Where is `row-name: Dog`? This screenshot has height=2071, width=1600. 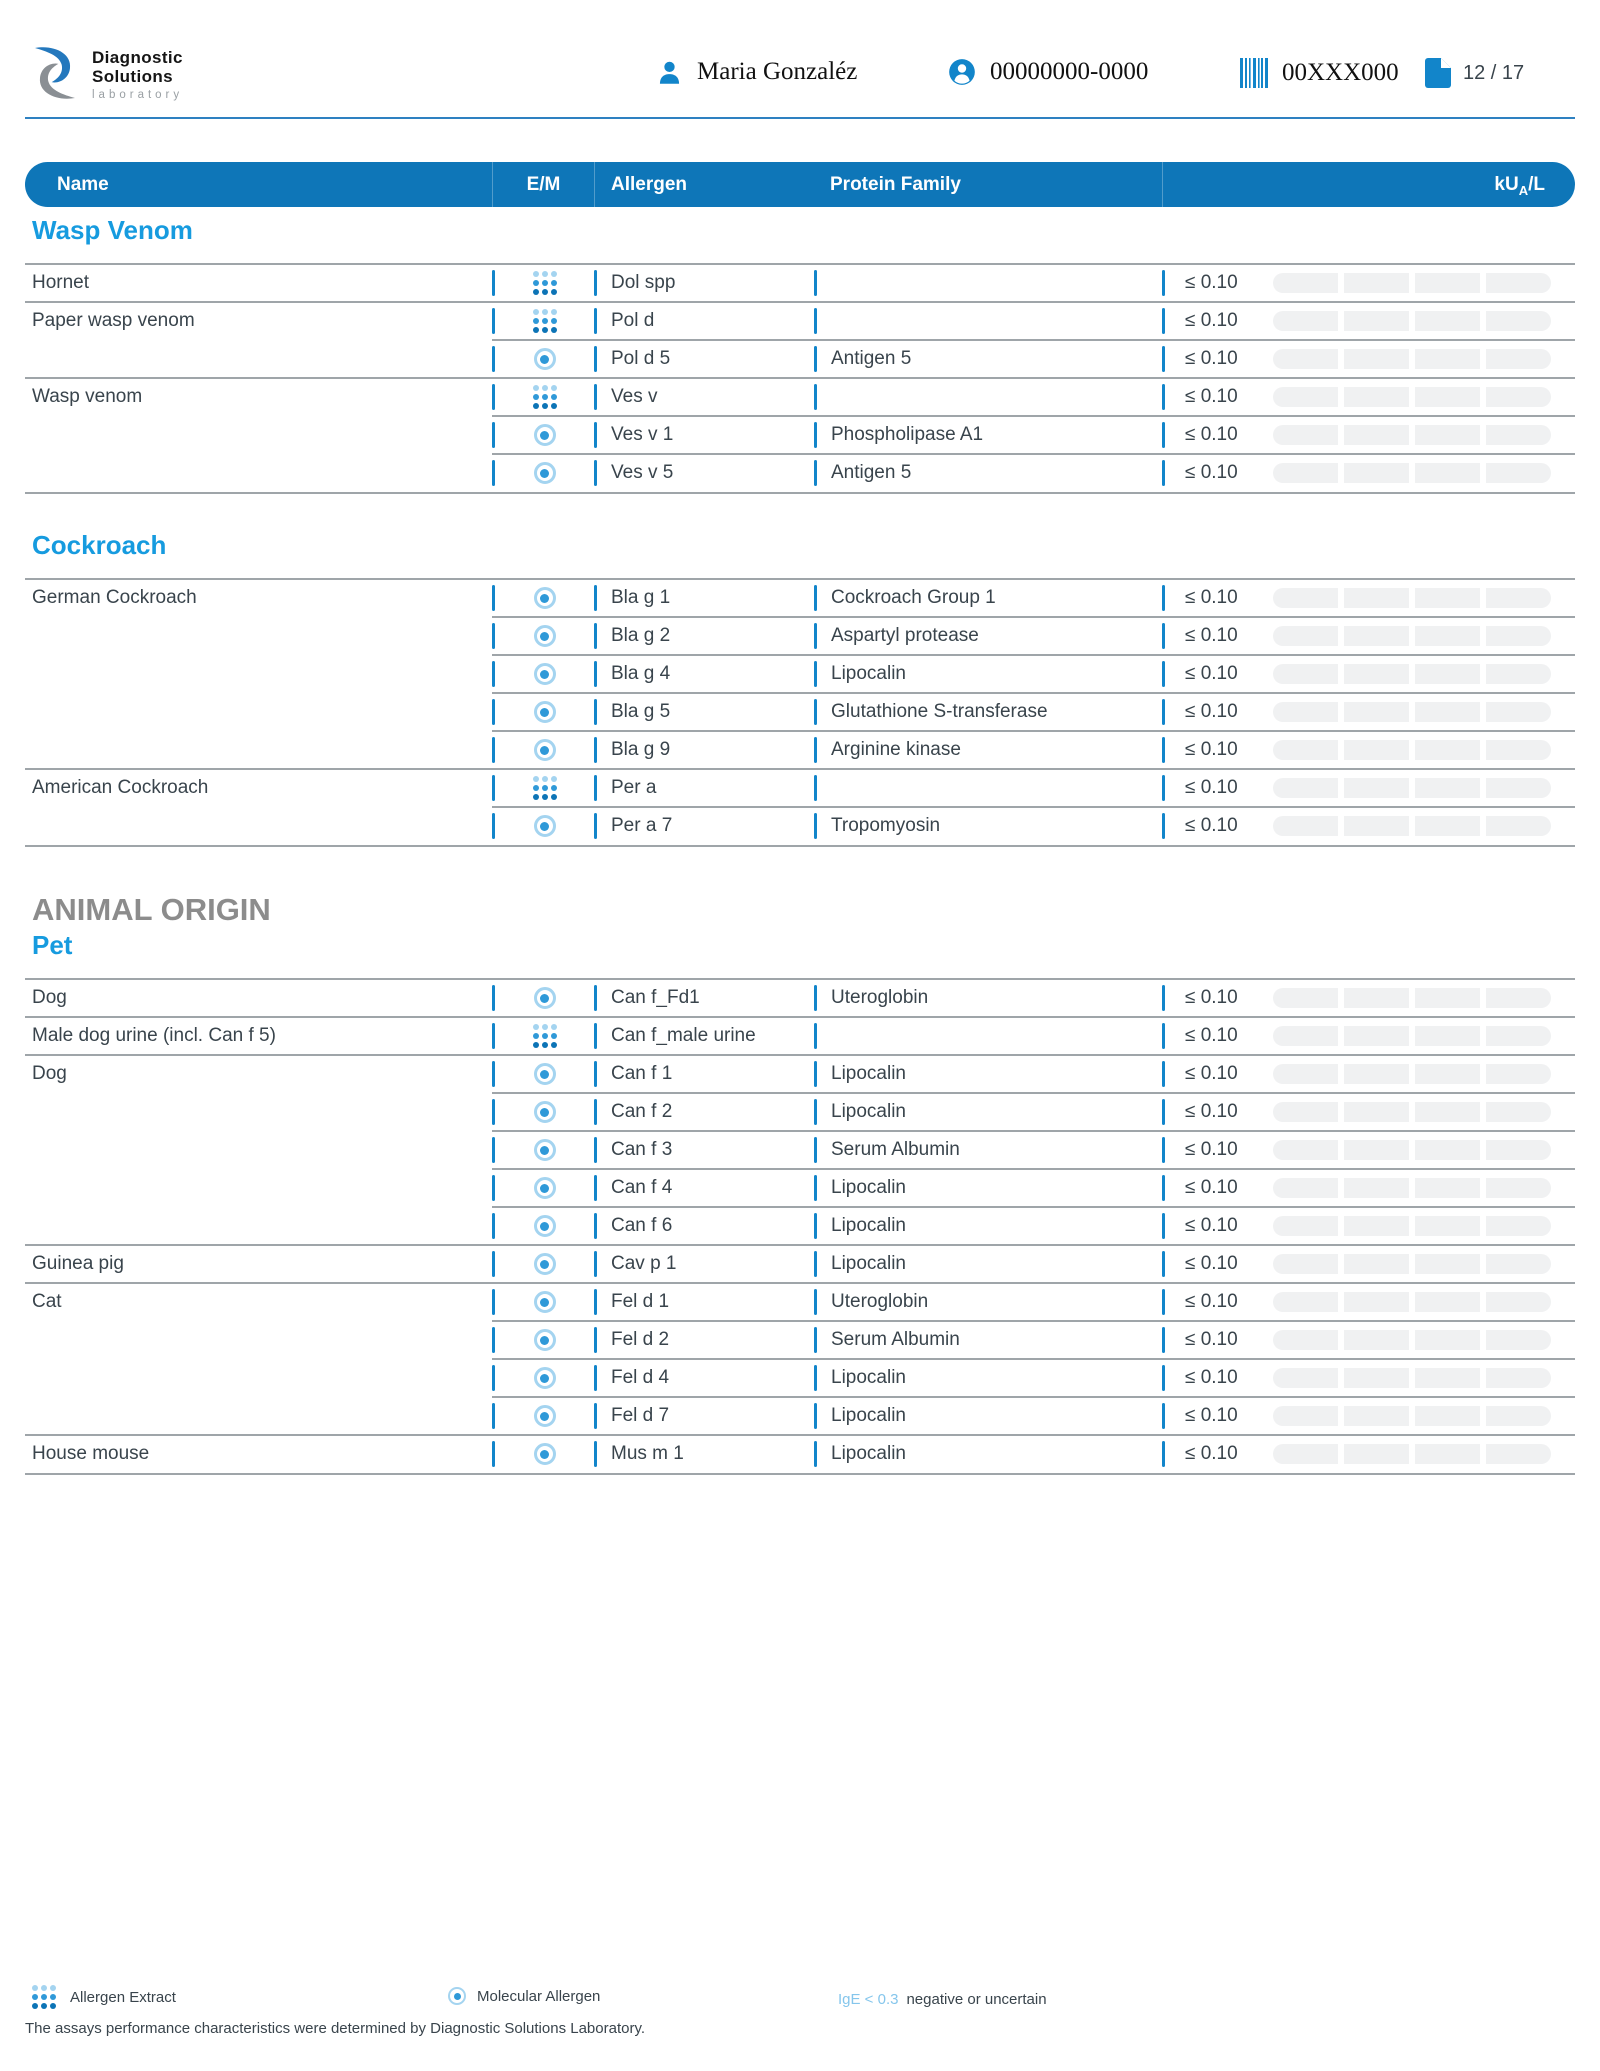 row-name: Dog is located at coordinates (49, 997).